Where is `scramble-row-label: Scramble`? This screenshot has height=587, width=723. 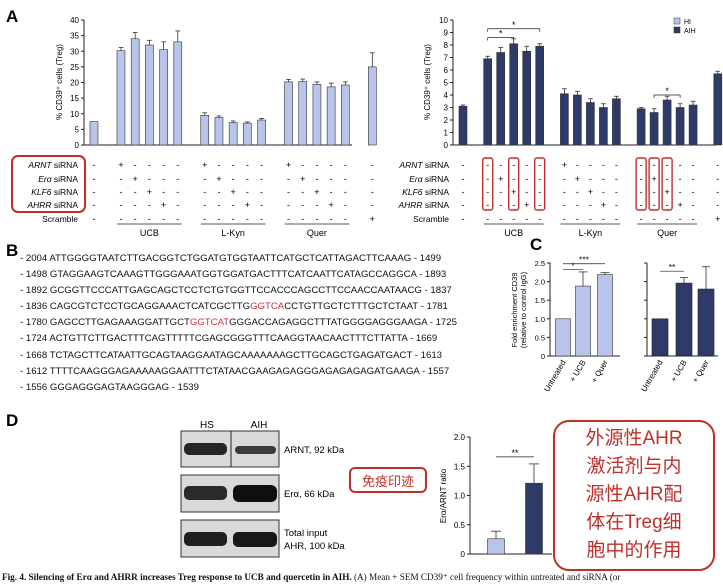 scramble-row-label: Scramble is located at coordinates (60, 219).